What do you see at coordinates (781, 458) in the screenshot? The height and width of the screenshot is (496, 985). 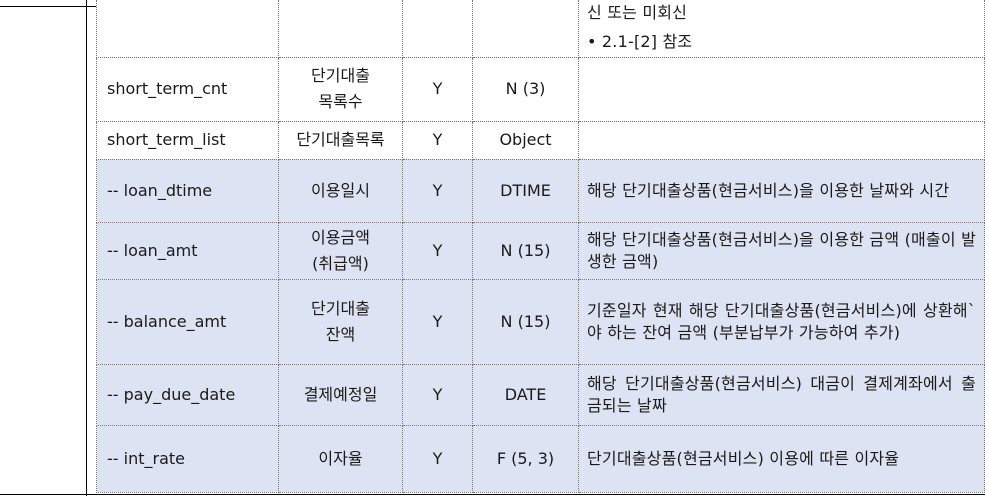 I see `field-description: 단기대출상품(현금서비스) 이용에 따른 이자율` at bounding box center [781, 458].